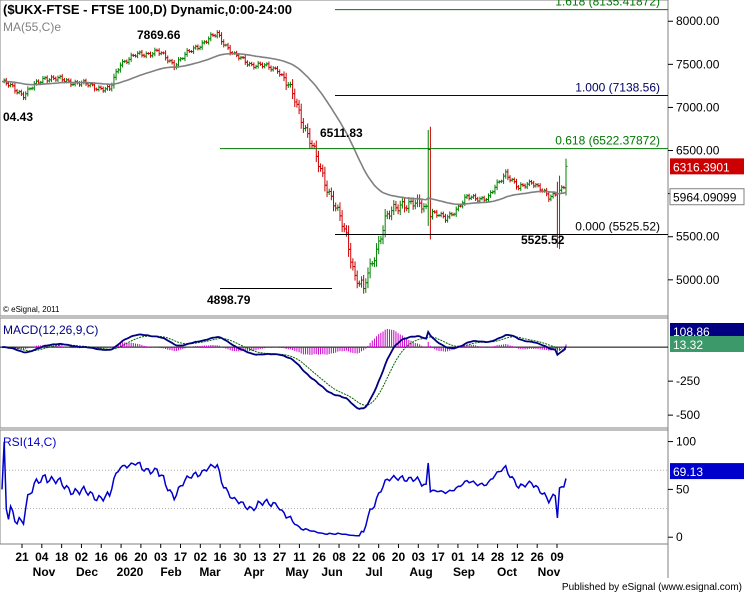 The height and width of the screenshot is (594, 746). Describe the element at coordinates (297, 572) in the screenshot. I see `x-month-label: May` at that location.